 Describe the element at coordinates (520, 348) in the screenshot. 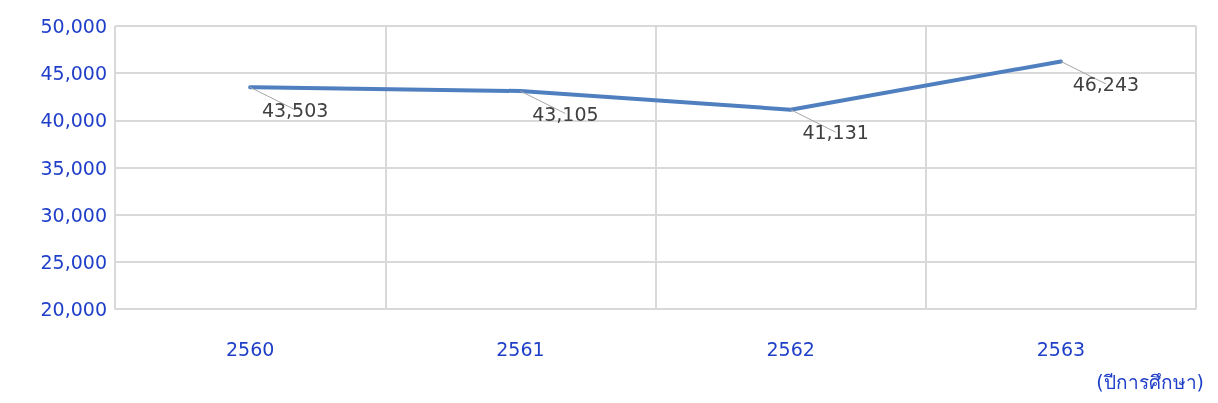

I see `x-tick-label: 2561` at that location.